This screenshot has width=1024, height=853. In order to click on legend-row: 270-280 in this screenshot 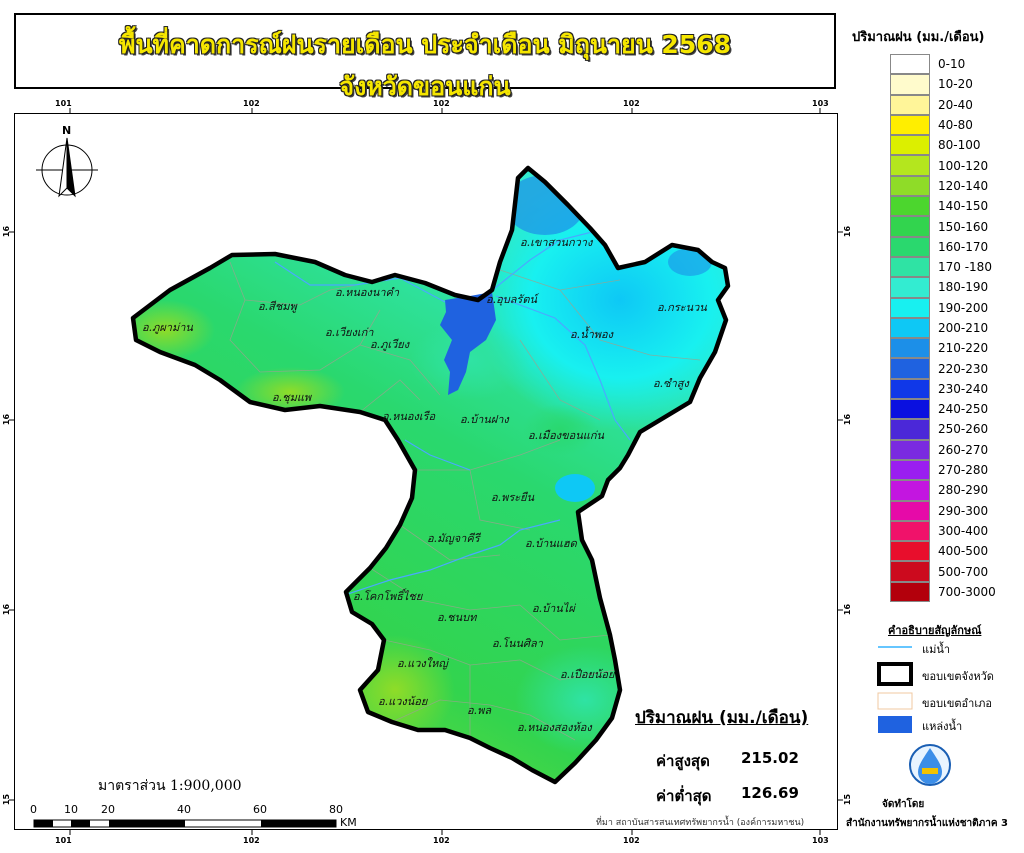, I will do `click(943, 470)`.